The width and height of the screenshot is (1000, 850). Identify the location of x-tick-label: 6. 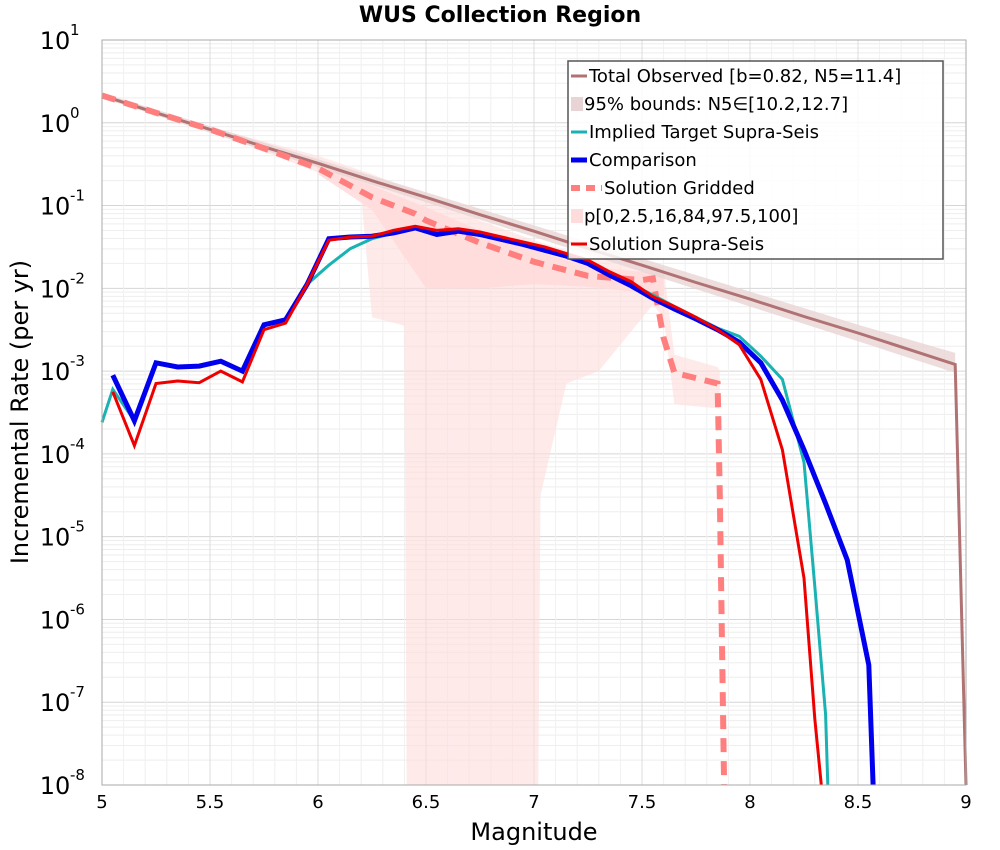
(317, 802).